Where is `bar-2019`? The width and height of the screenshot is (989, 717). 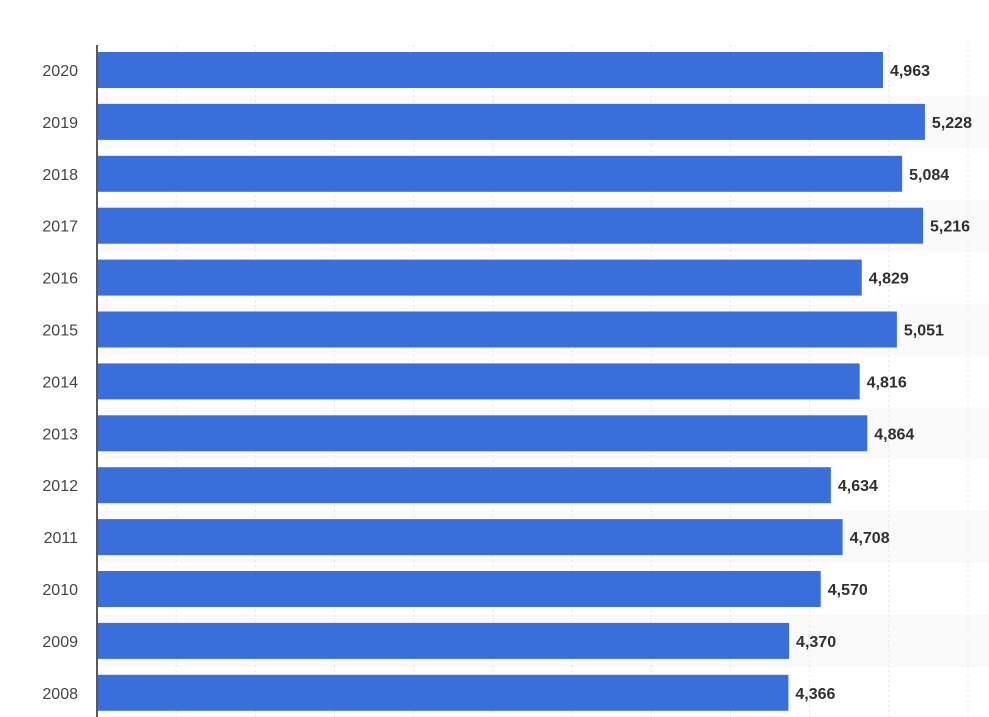
bar-2019 is located at coordinates (511, 121).